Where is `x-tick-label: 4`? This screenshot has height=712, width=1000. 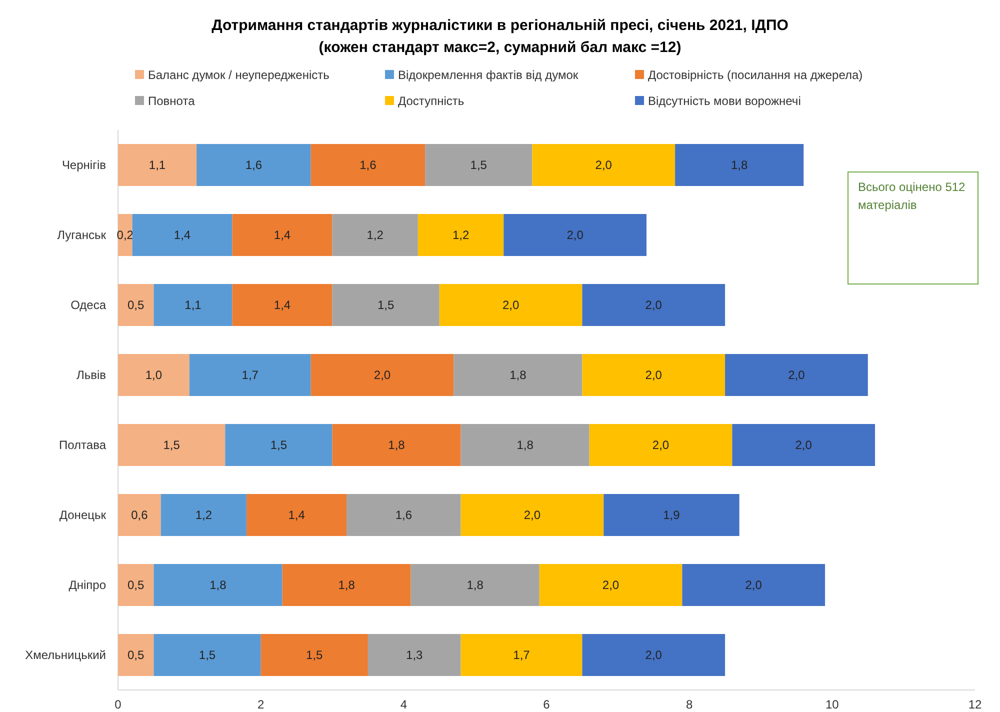 x-tick-label: 4 is located at coordinates (404, 705).